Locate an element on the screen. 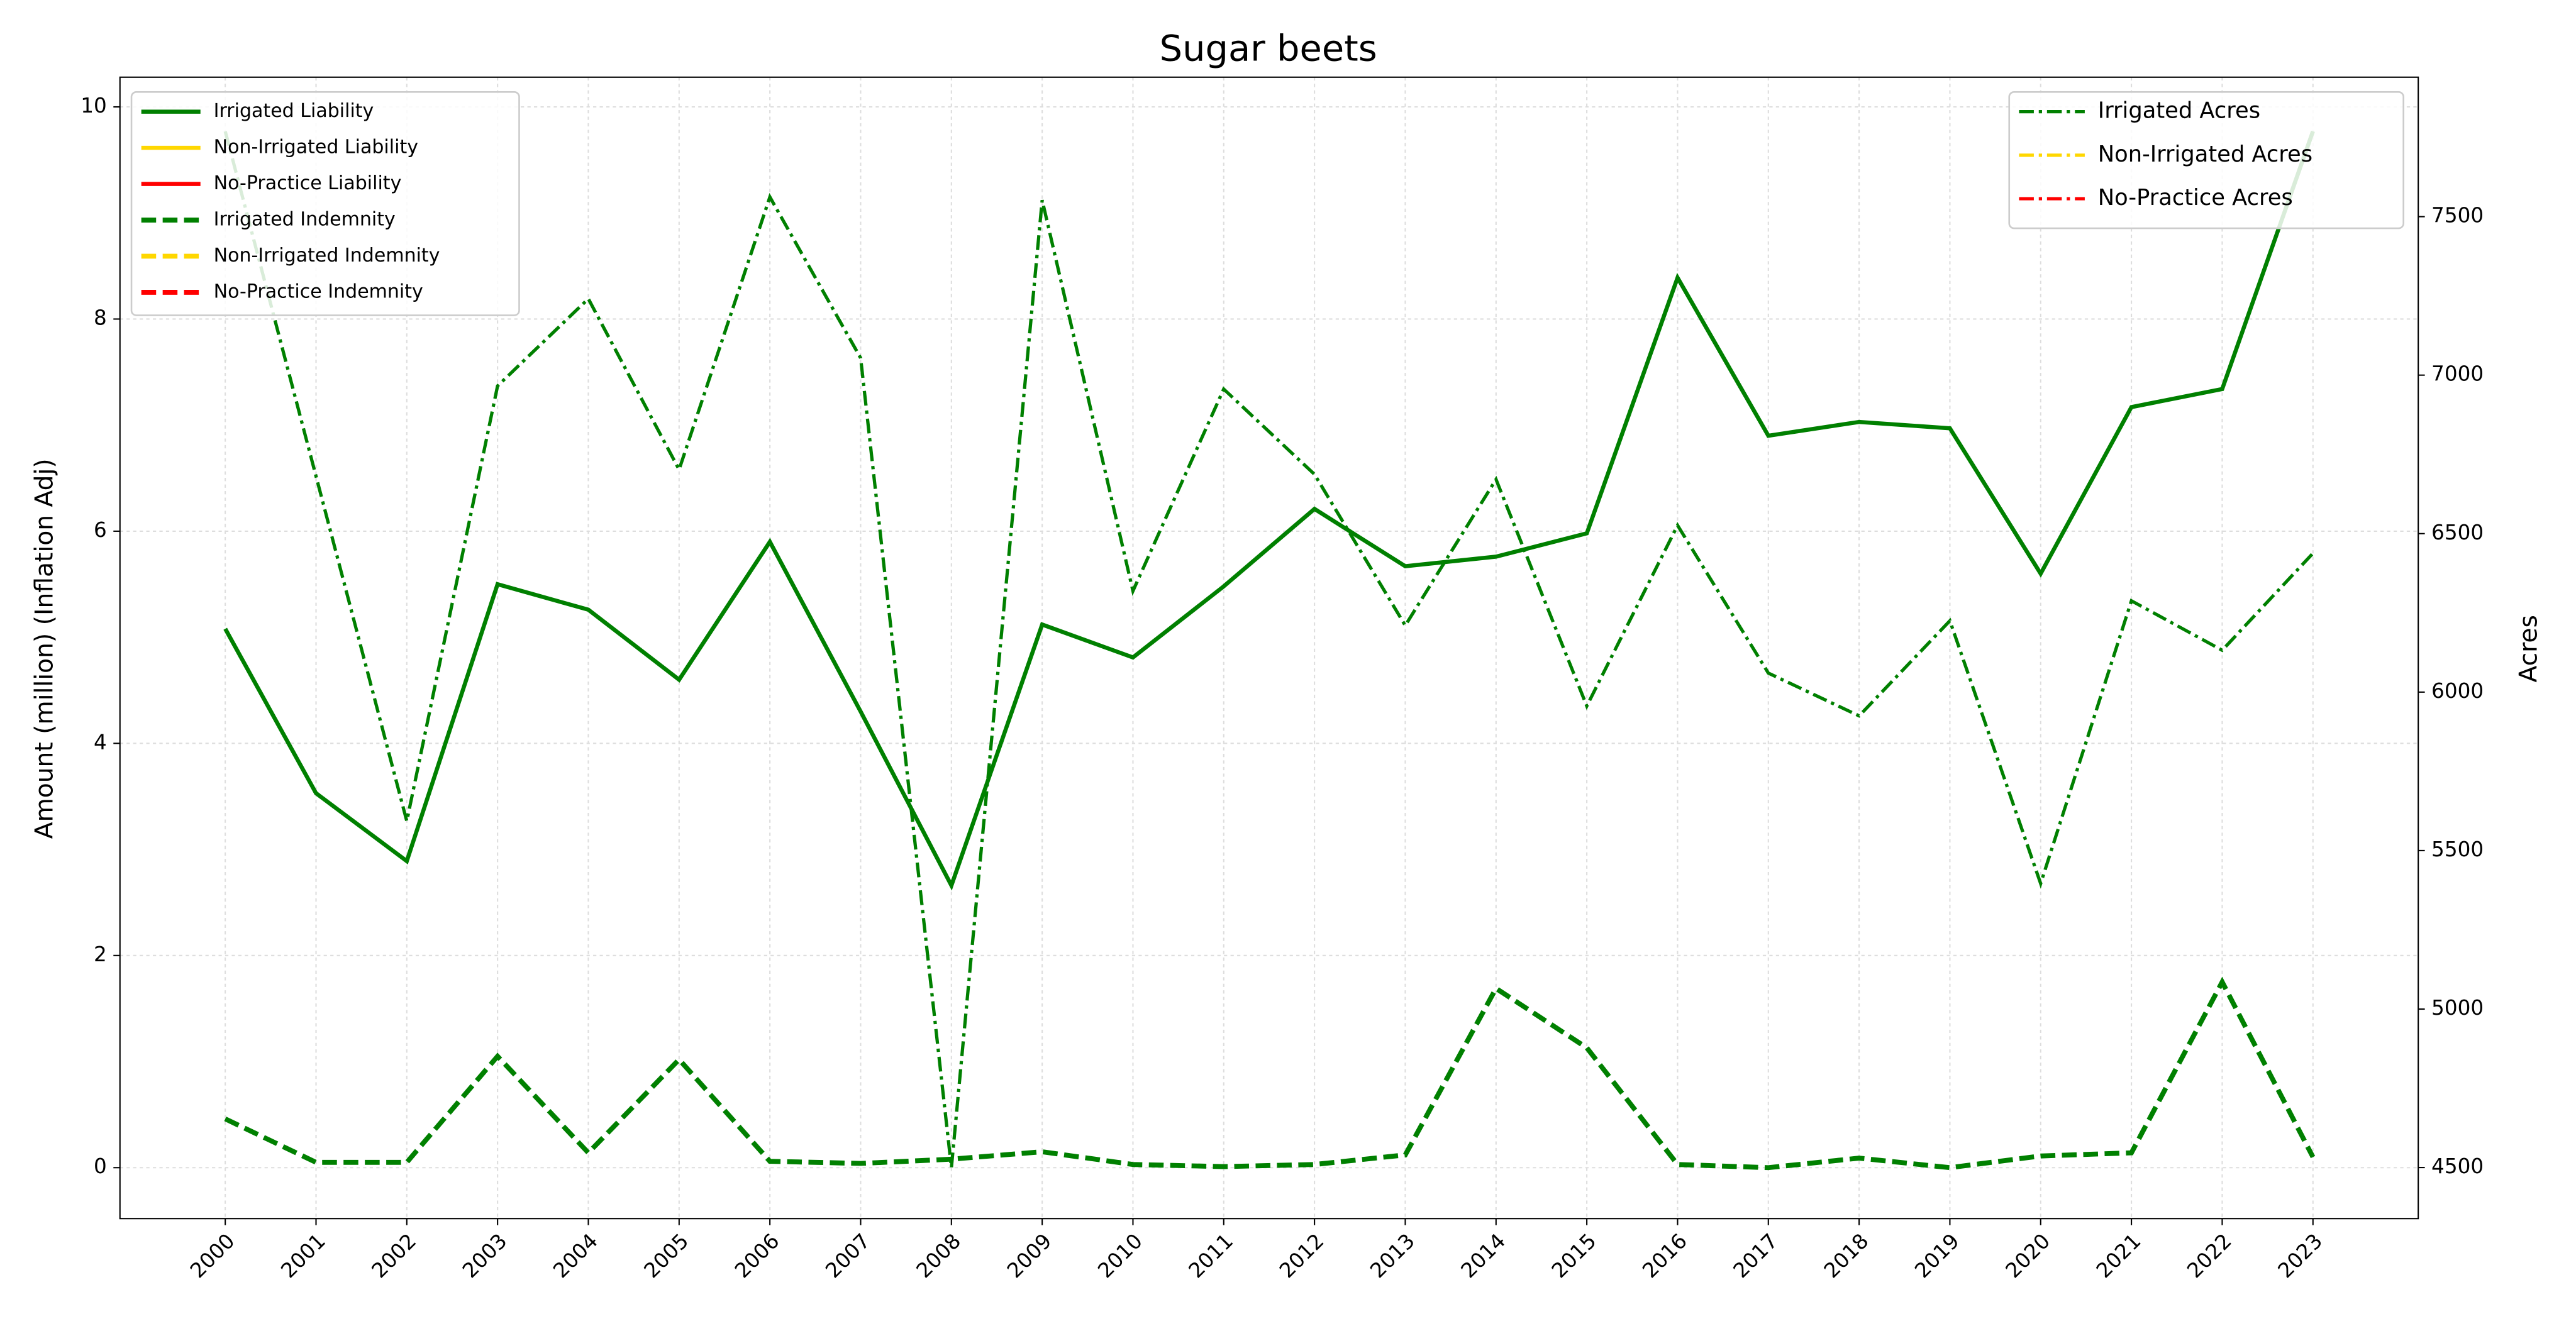 The height and width of the screenshot is (1336, 2576). legend-label: Non-Irrigated Liability is located at coordinates (316, 147).